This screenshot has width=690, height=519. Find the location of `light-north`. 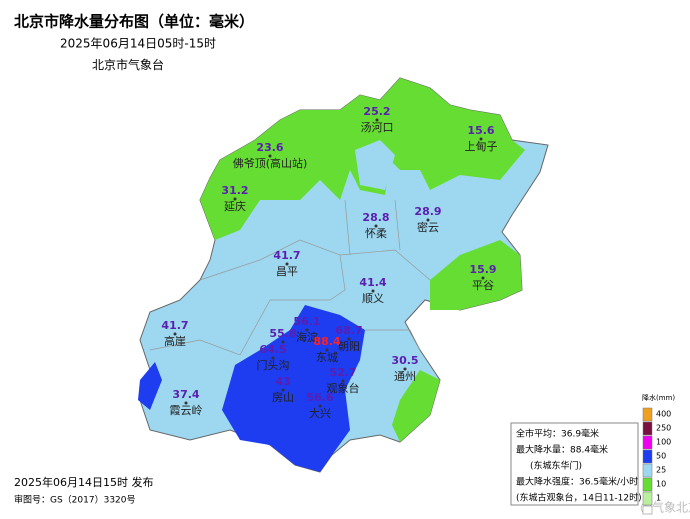

light-north is located at coordinates (375, 165).